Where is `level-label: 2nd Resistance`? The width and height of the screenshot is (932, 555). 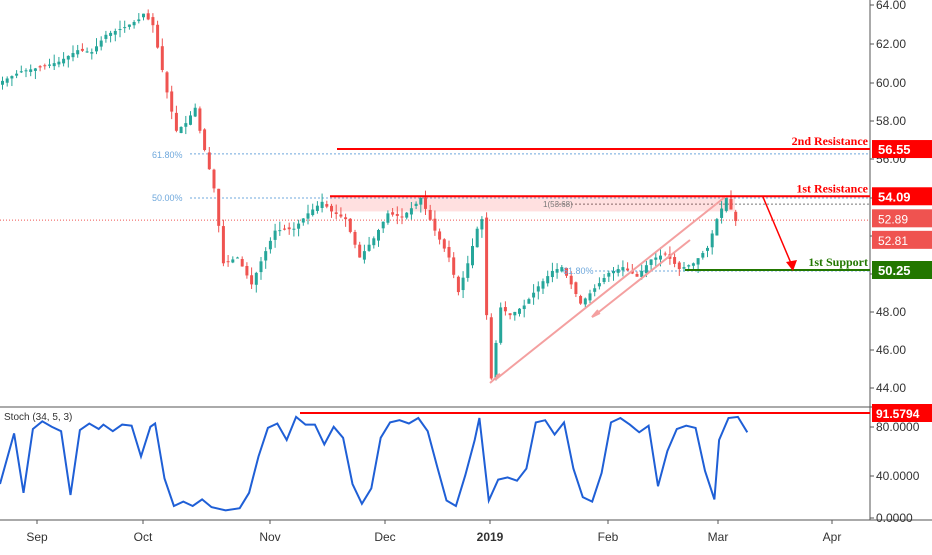
level-label: 2nd Resistance is located at coordinates (830, 141).